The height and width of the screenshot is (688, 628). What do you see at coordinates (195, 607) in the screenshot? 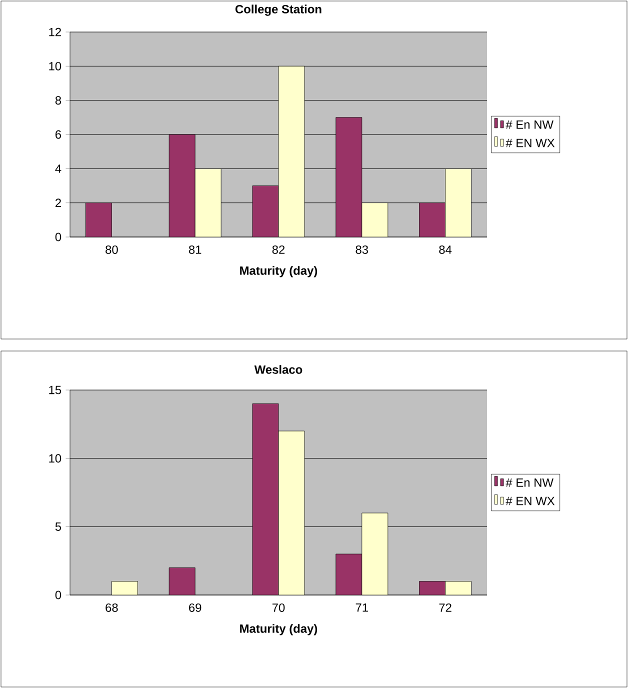
I see `x-tick-label: 69` at bounding box center [195, 607].